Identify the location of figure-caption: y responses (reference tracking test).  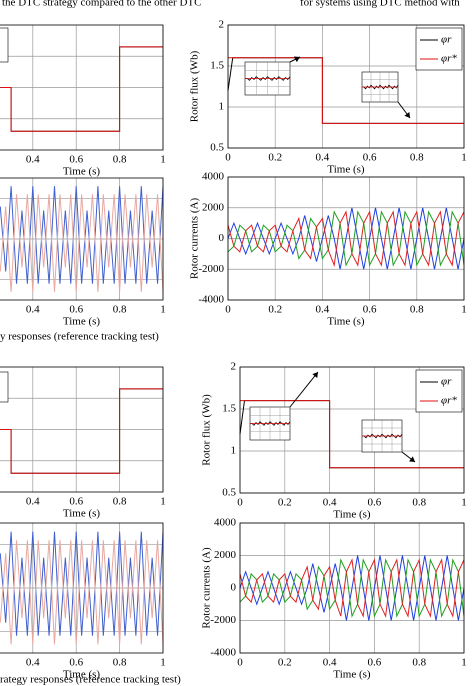
(79, 337).